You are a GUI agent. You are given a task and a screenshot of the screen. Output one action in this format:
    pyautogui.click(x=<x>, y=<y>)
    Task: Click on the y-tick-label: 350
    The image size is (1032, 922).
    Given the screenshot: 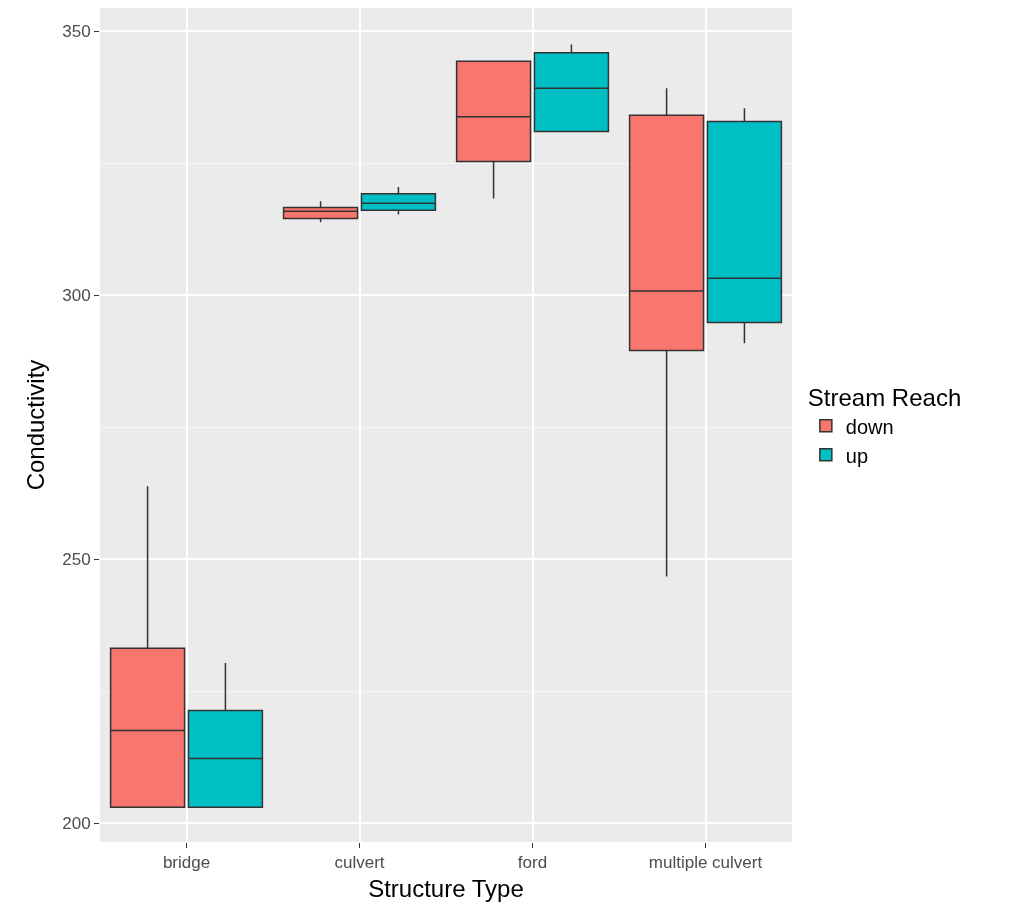 What is the action you would take?
    pyautogui.click(x=76, y=32)
    